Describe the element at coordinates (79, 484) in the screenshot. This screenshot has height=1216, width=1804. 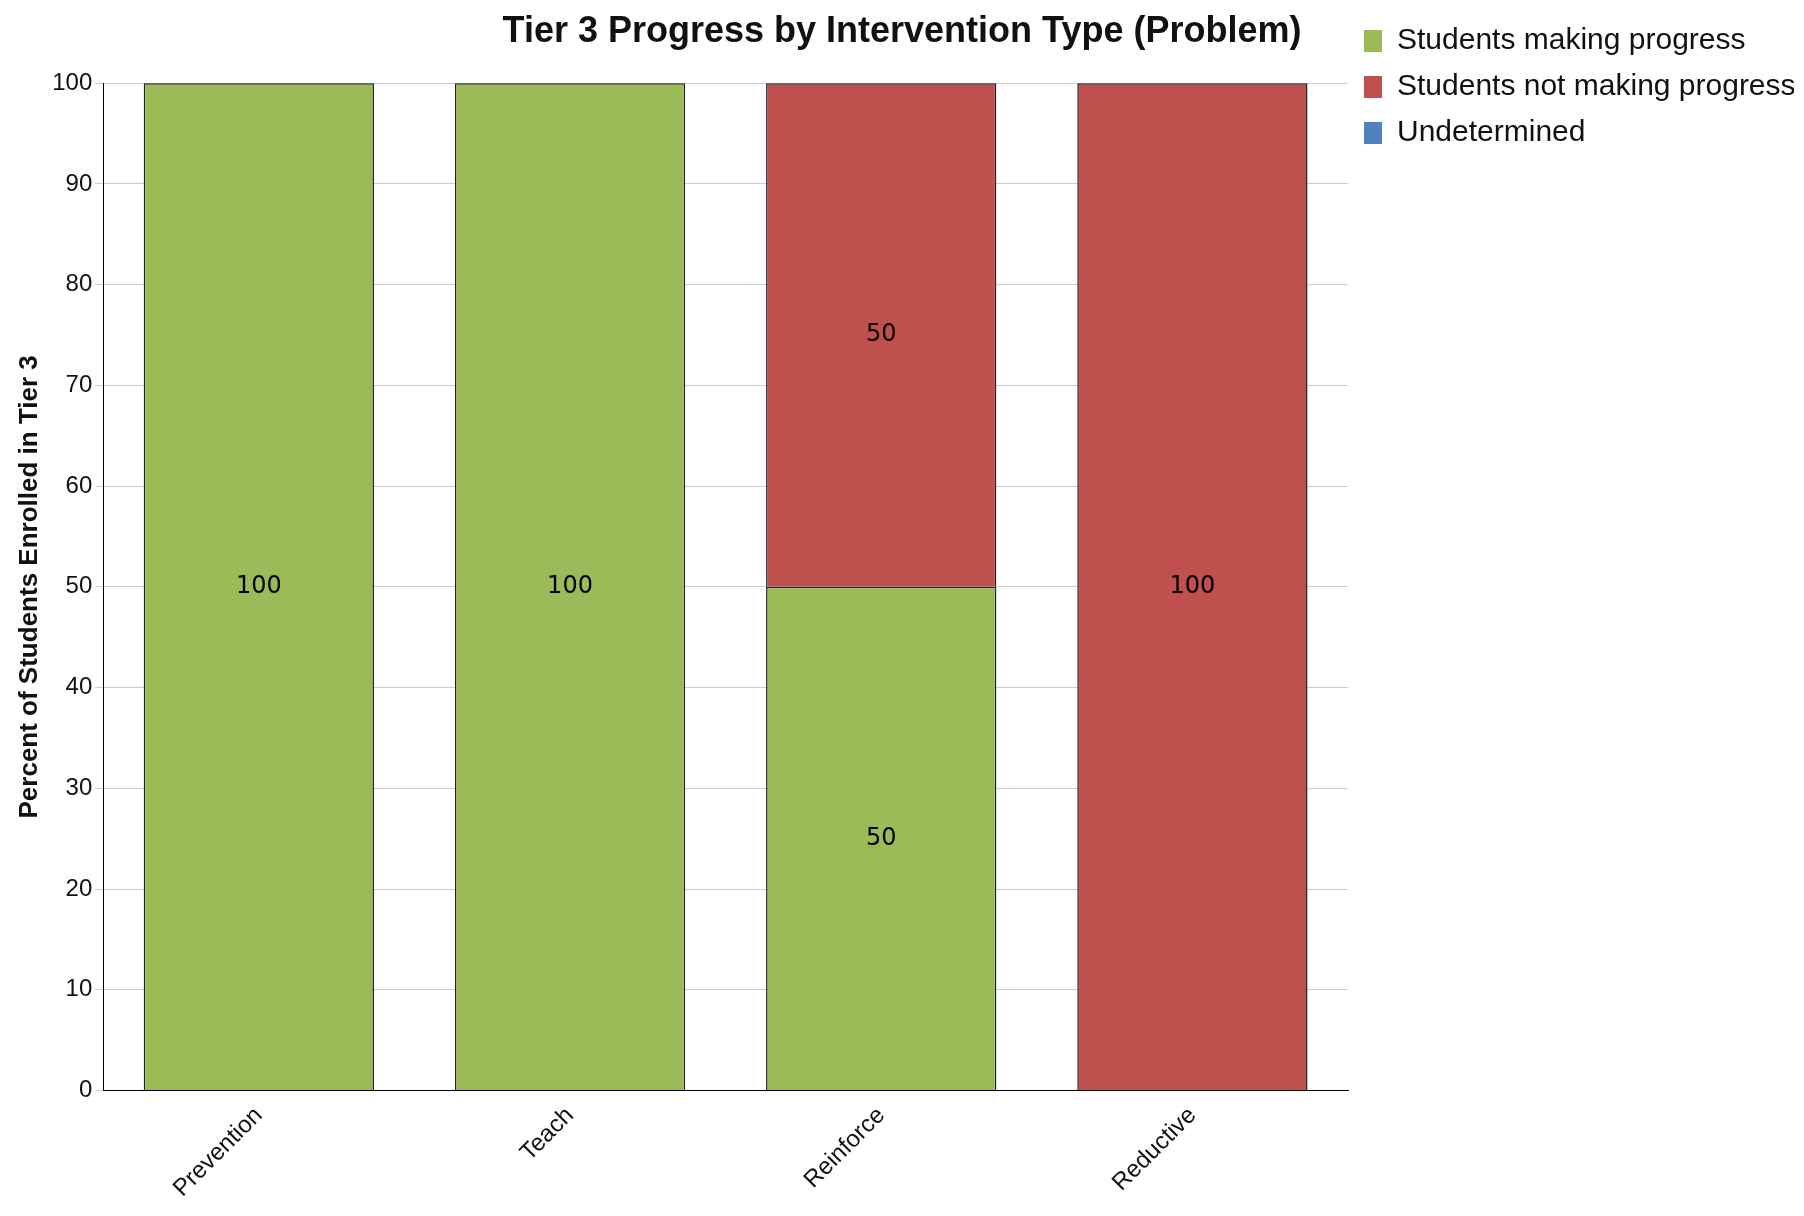
I see `y-tick-label: 60` at that location.